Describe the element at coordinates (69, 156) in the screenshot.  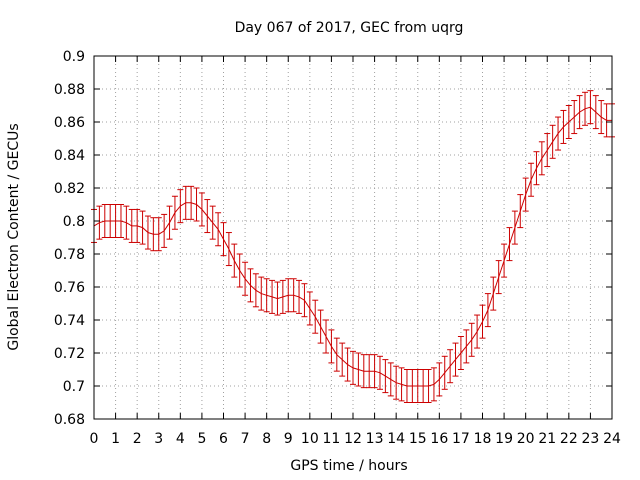
I see `y-tick-label: 0.84` at that location.